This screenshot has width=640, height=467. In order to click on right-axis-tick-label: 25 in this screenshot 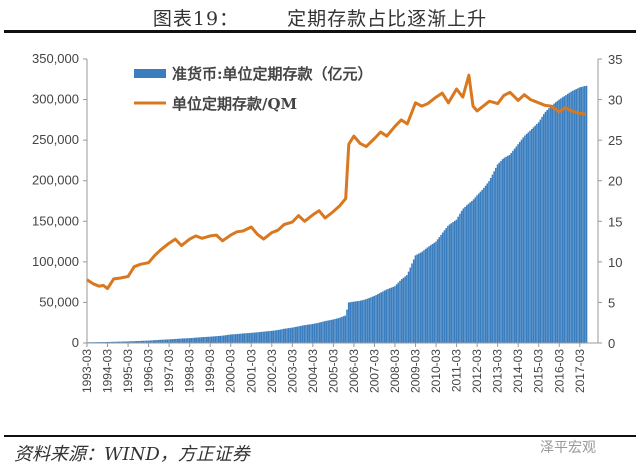, I will do `click(615, 140)`.